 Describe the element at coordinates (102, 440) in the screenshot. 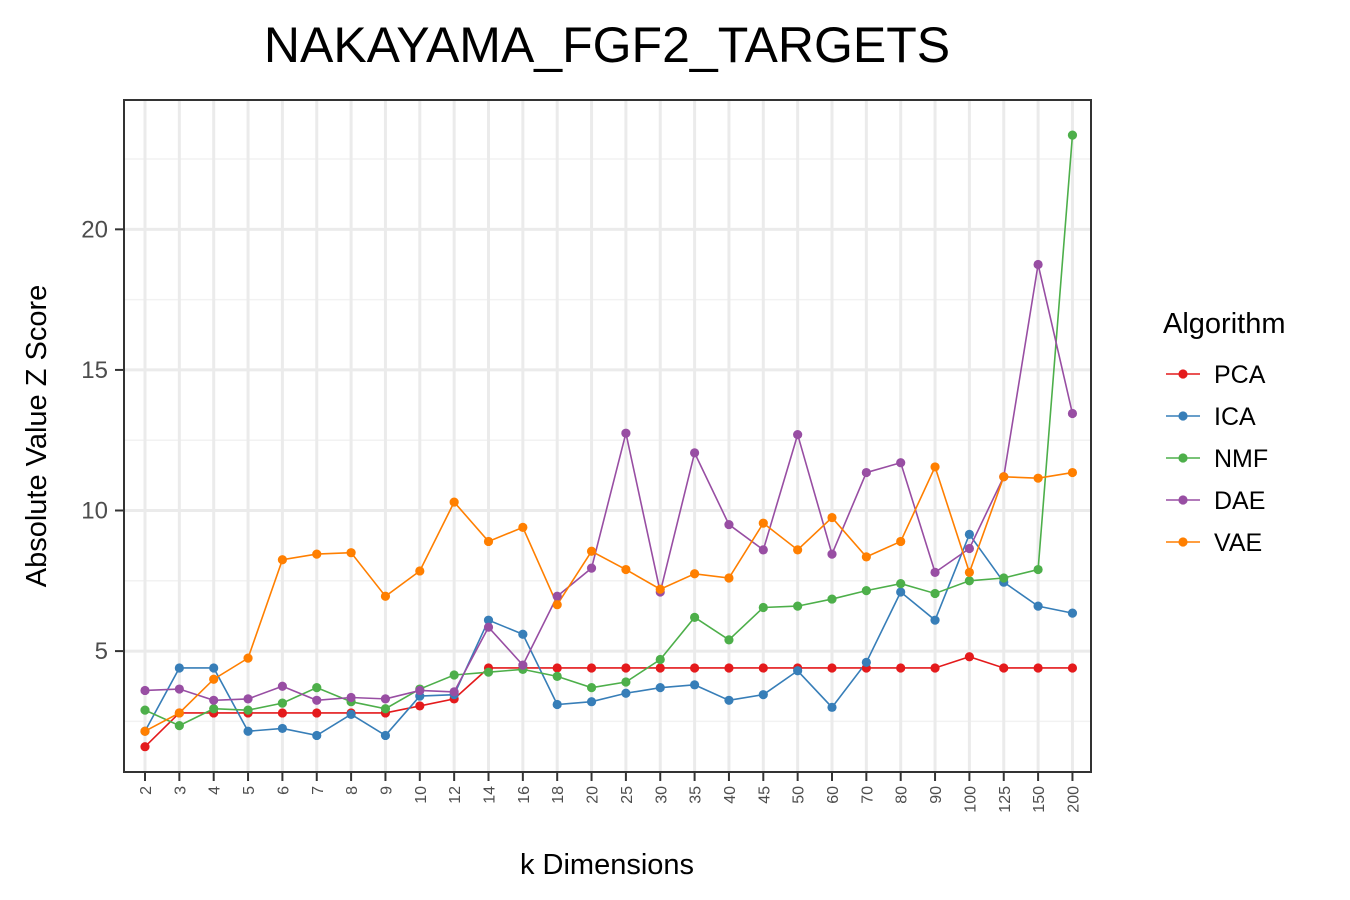

I see `y-axis: 5 10 15 20` at that location.